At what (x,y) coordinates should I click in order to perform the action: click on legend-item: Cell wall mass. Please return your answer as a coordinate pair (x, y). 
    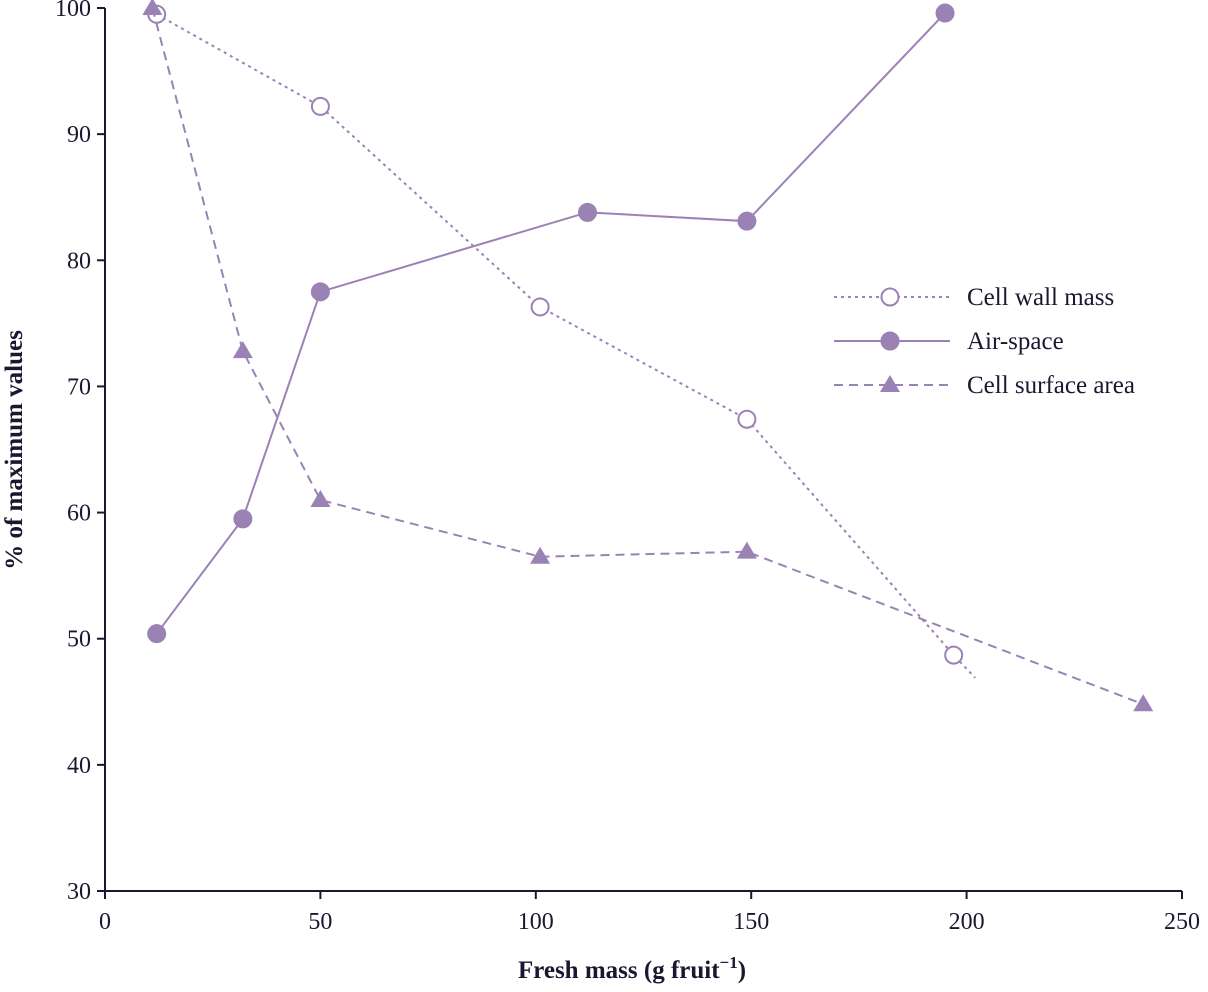
    Looking at the image, I should click on (974, 297).